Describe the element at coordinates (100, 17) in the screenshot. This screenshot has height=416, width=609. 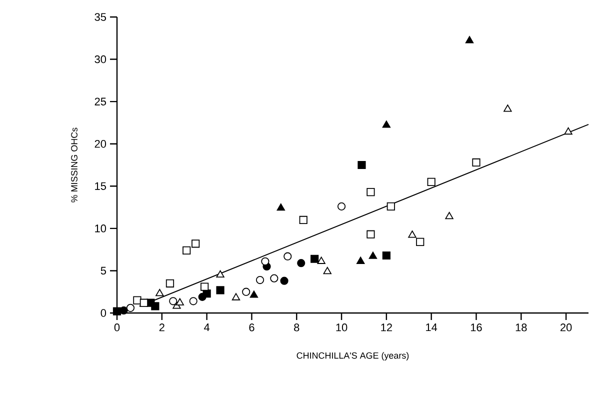
I see `y-tick-label: 35` at that location.